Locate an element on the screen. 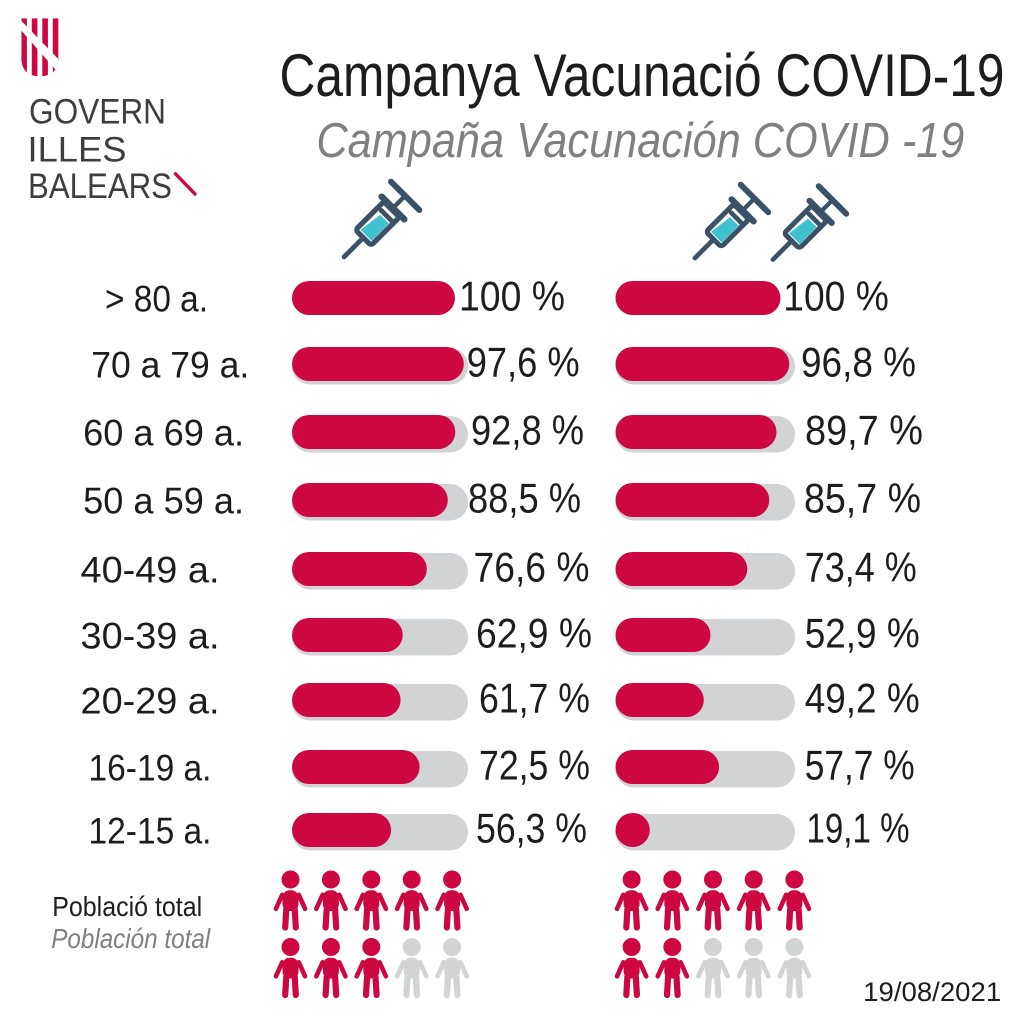  svg-text: Población total is located at coordinates (131, 938).